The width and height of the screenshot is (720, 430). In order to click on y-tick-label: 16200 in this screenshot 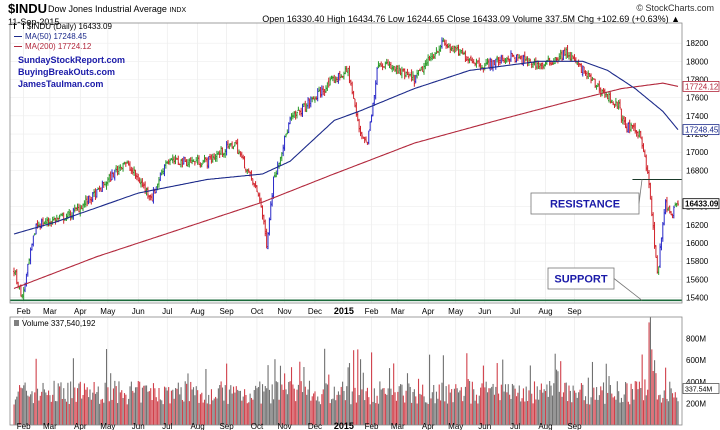, I will do `click(697, 225)`.